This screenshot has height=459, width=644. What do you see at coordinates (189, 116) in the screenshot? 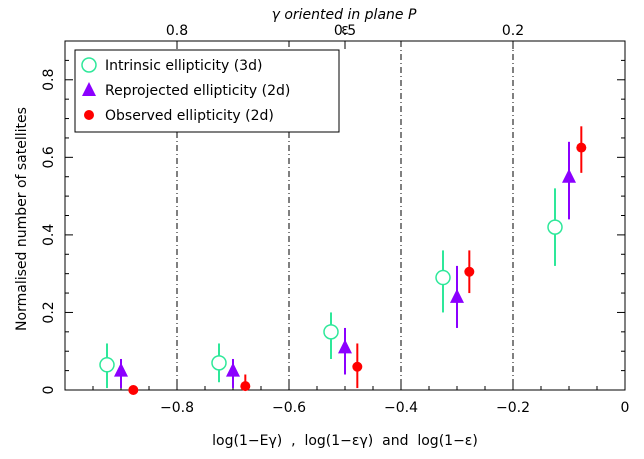
I see `legend-label-2: Observed ellipticity (2d)` at bounding box center [189, 116].